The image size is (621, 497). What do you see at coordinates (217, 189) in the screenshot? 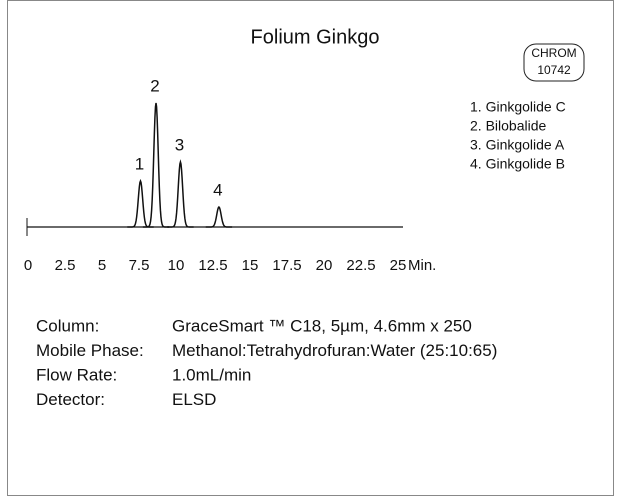
I see `peak-label: 4` at bounding box center [217, 189].